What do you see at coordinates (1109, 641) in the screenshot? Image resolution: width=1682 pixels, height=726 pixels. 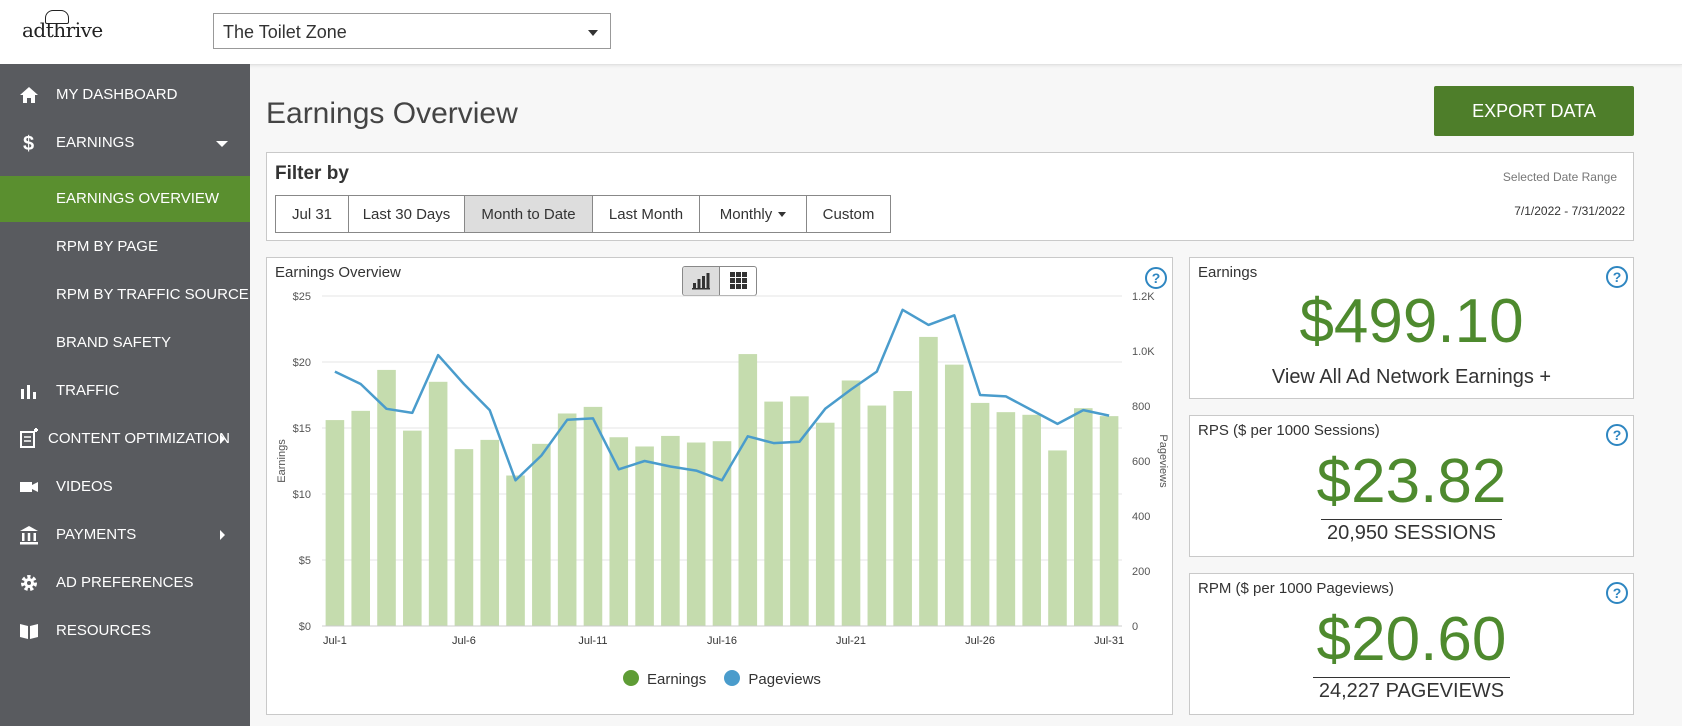 I see `x-tick-label: Jul-31` at bounding box center [1109, 641].